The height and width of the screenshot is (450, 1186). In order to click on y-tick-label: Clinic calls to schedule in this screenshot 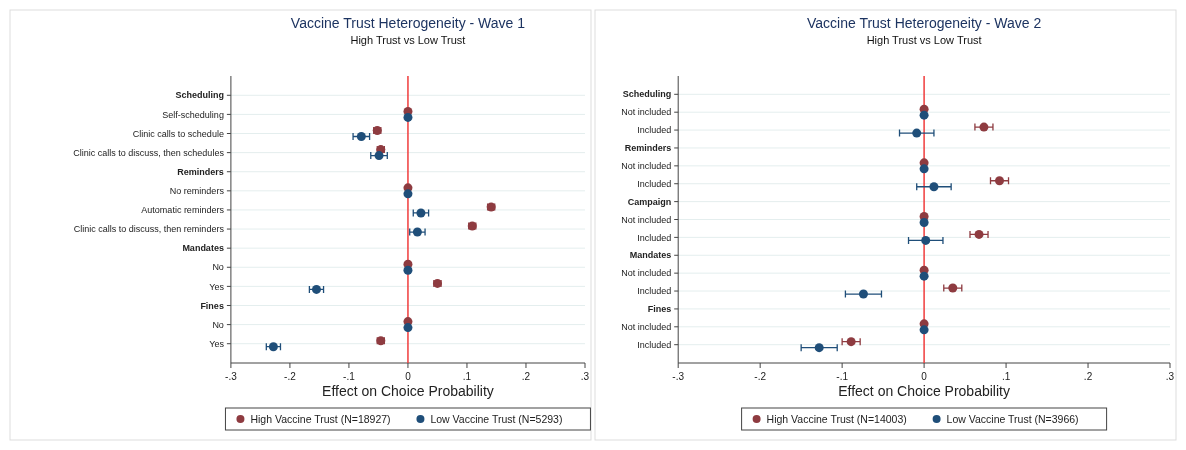, I will do `click(178, 133)`.